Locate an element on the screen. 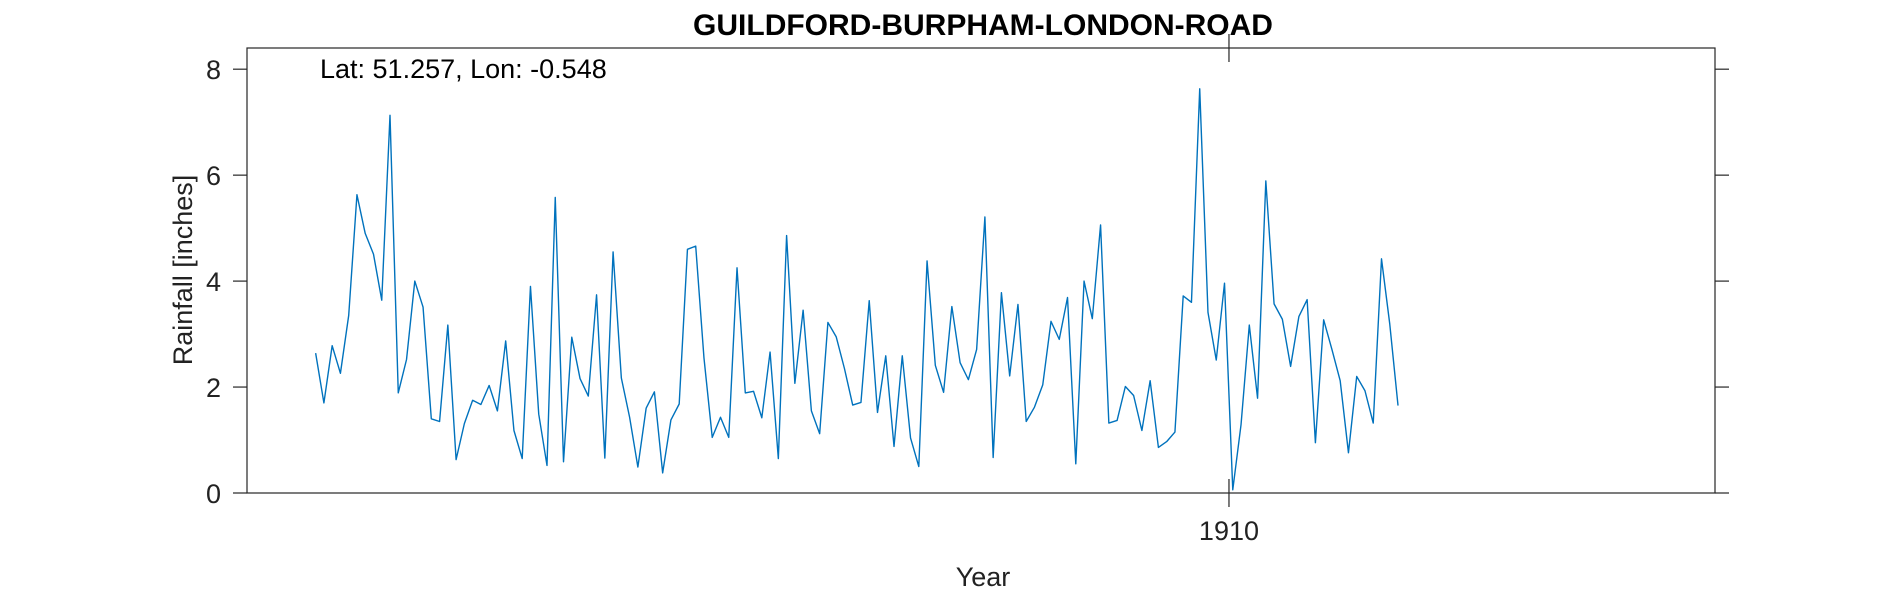 Image resolution: width=1890 pixels, height=591 pixels. y-tick-label: 8 is located at coordinates (213, 70).